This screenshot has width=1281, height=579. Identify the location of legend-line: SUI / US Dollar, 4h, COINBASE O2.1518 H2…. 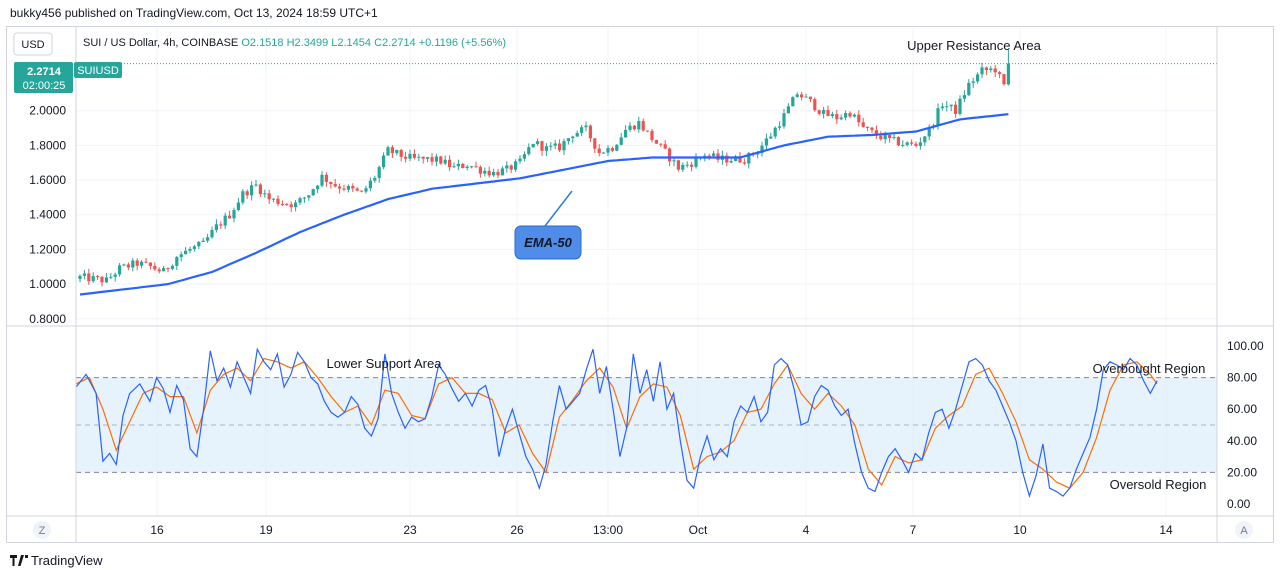
(294, 43).